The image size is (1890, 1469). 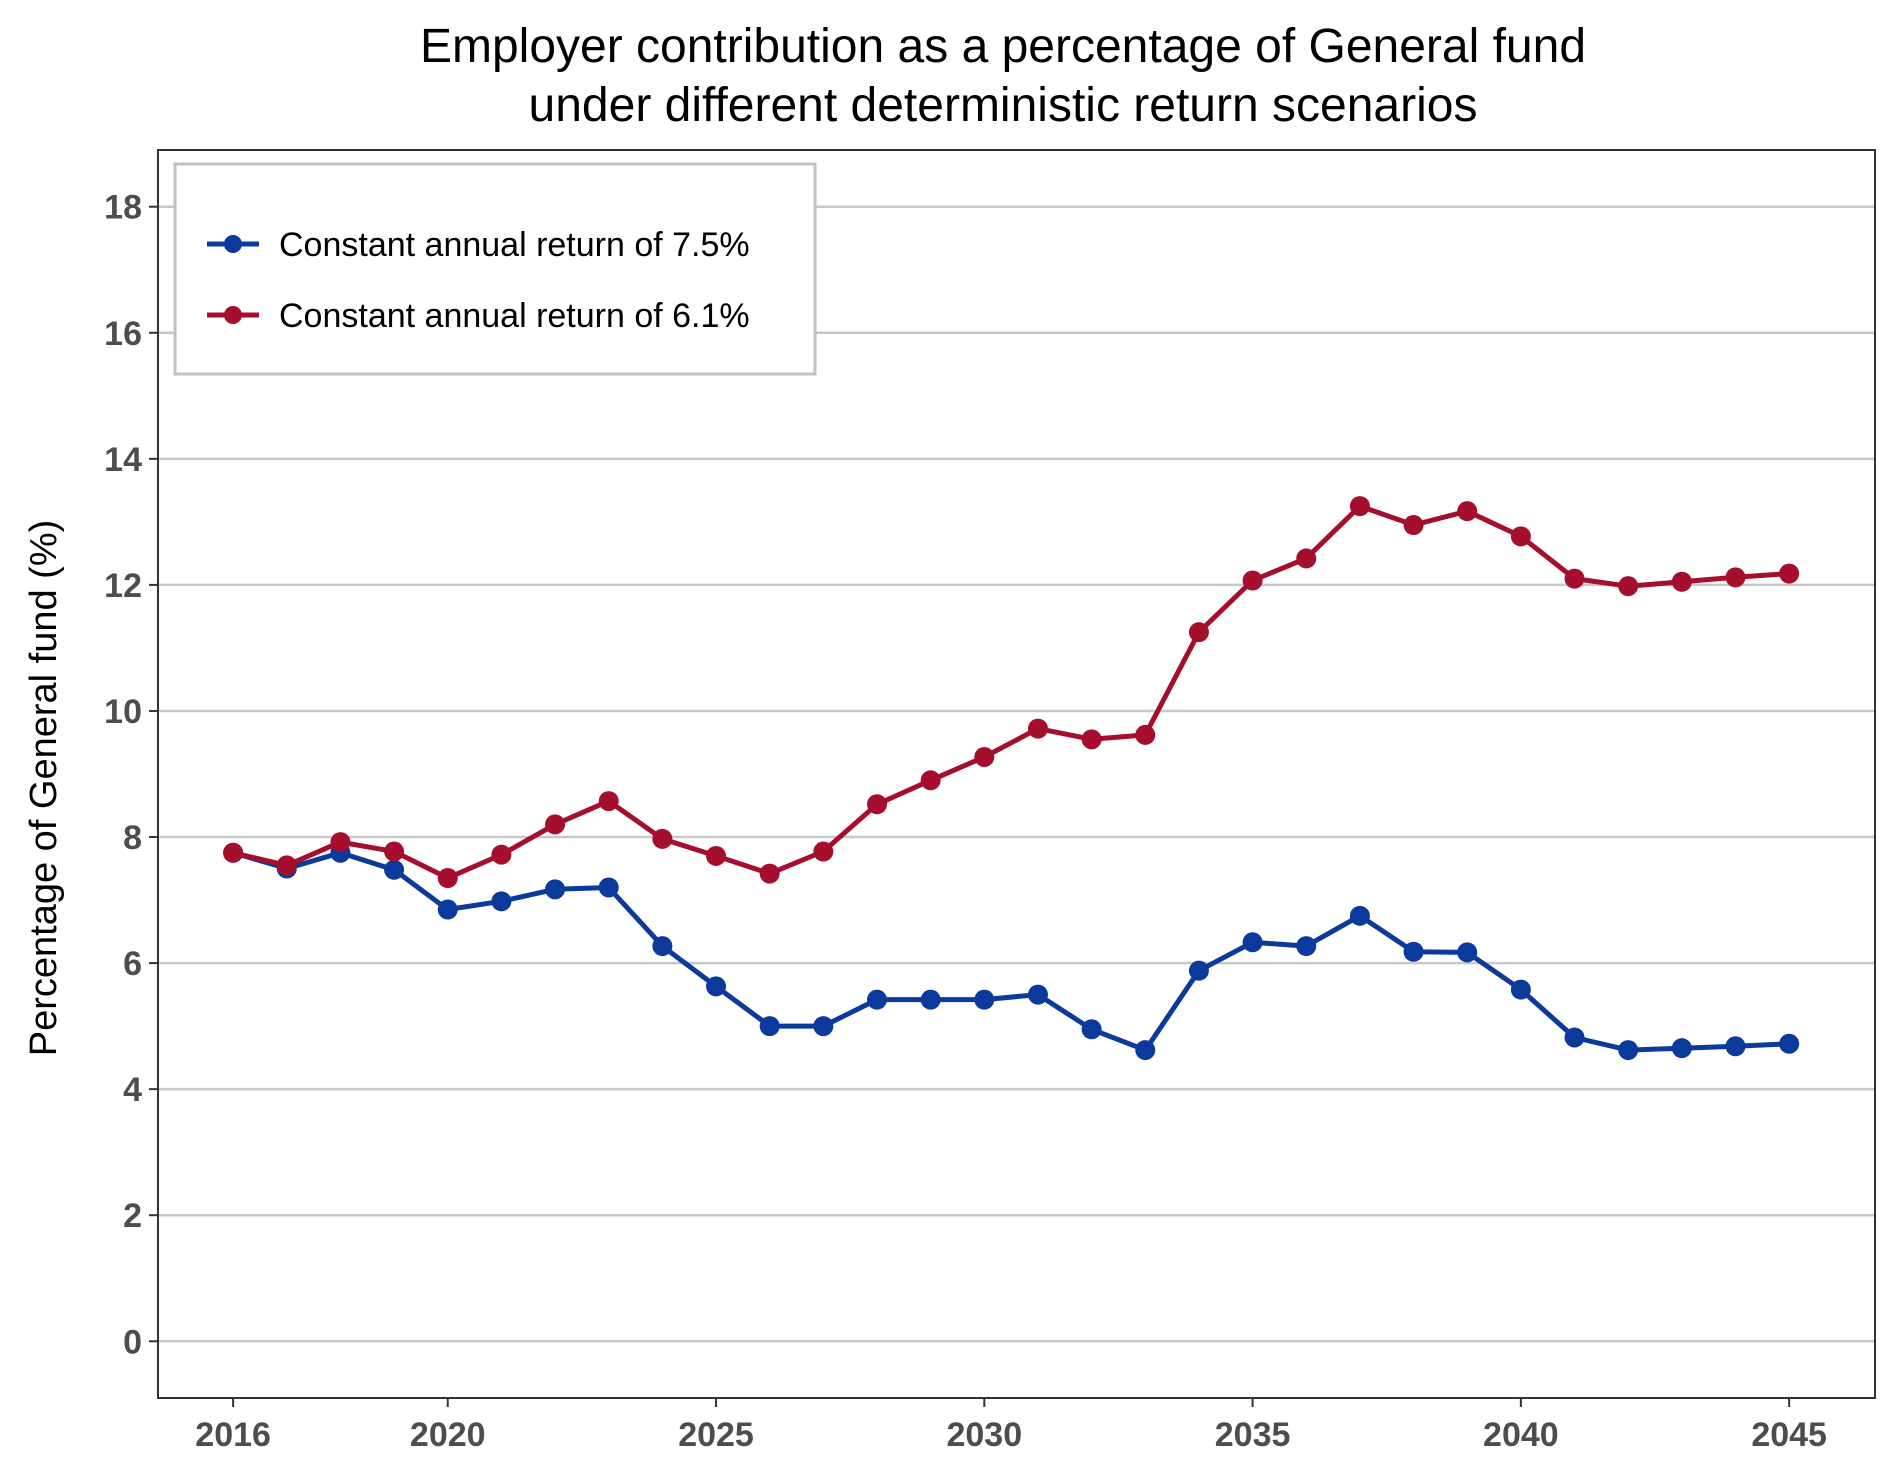 I want to click on y-tick-label: 16, so click(x=123, y=334).